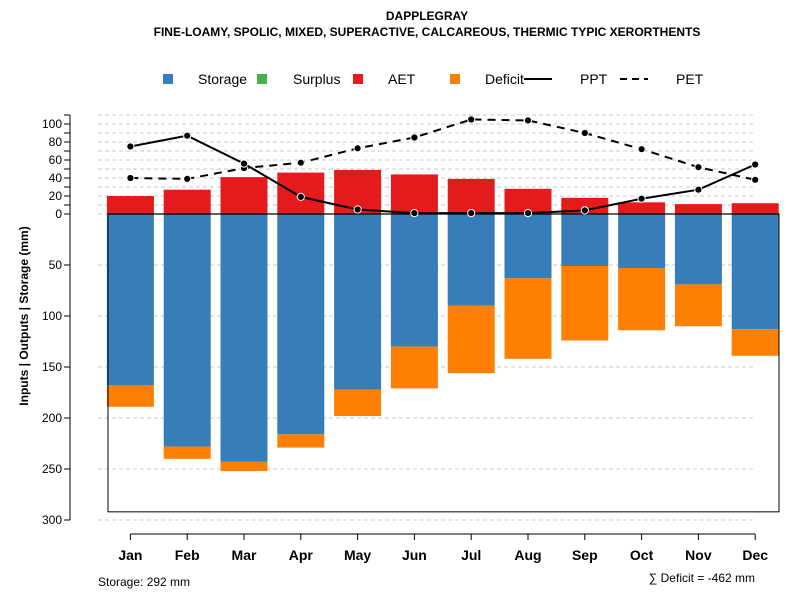 The height and width of the screenshot is (600, 800). What do you see at coordinates (698, 305) in the screenshot?
I see `deficit-bar-nov` at bounding box center [698, 305].